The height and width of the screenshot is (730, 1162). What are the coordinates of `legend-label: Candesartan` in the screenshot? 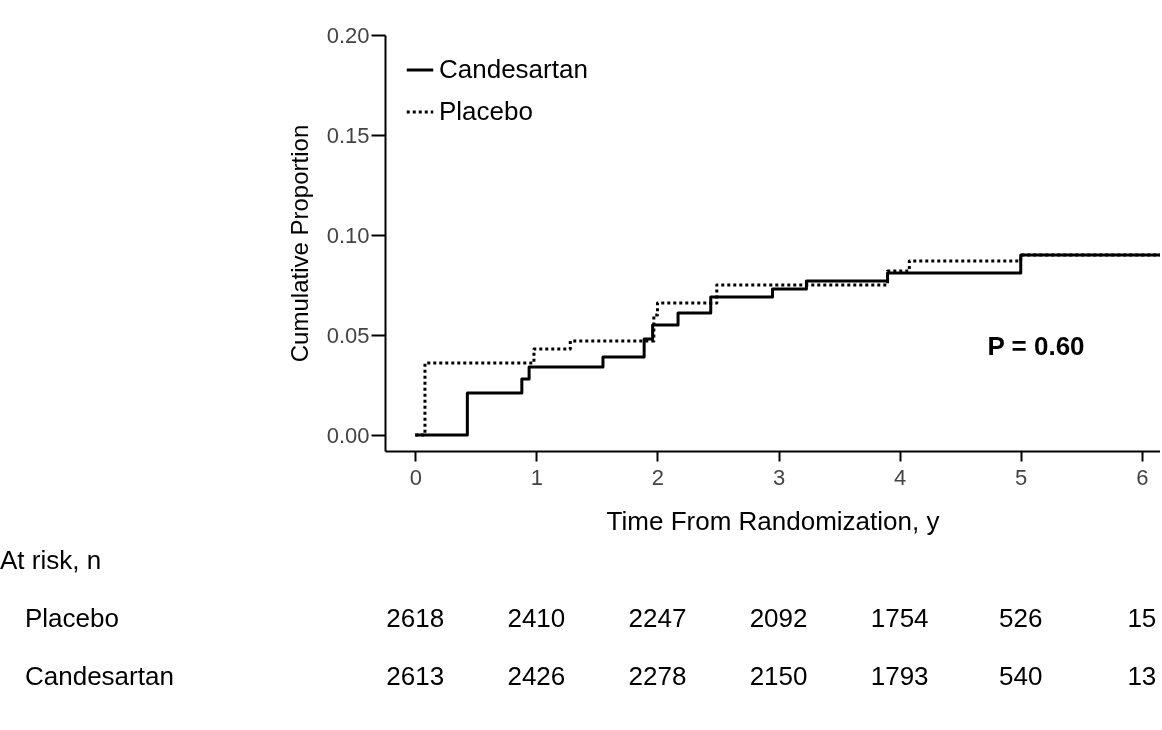 It's located at (513, 69).